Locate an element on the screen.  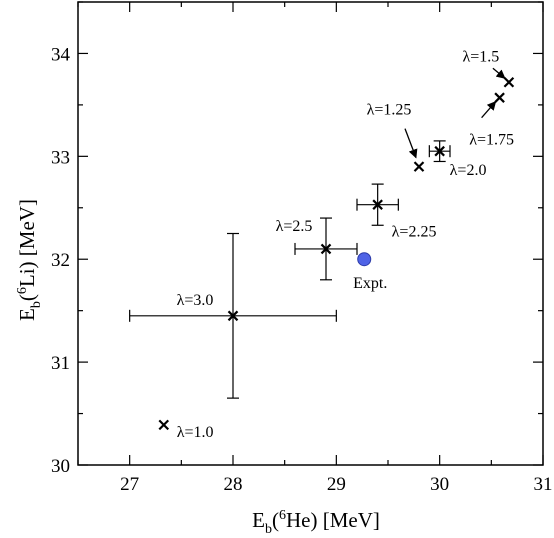
point-label: λ=1.75 is located at coordinates (491, 140).